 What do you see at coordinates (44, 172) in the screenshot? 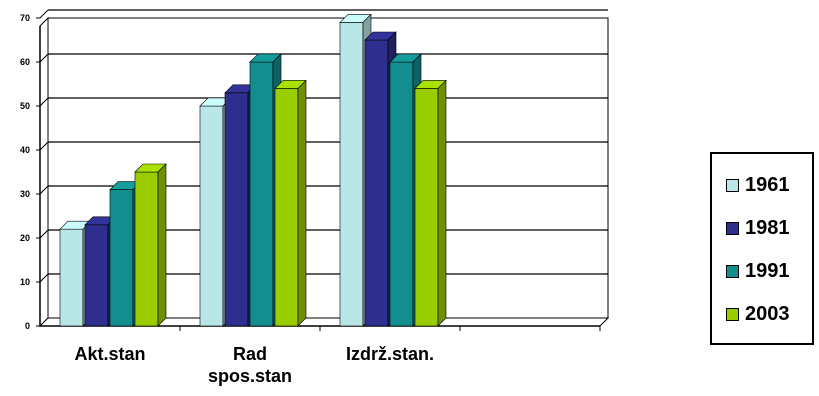
I see `side-wall` at bounding box center [44, 172].